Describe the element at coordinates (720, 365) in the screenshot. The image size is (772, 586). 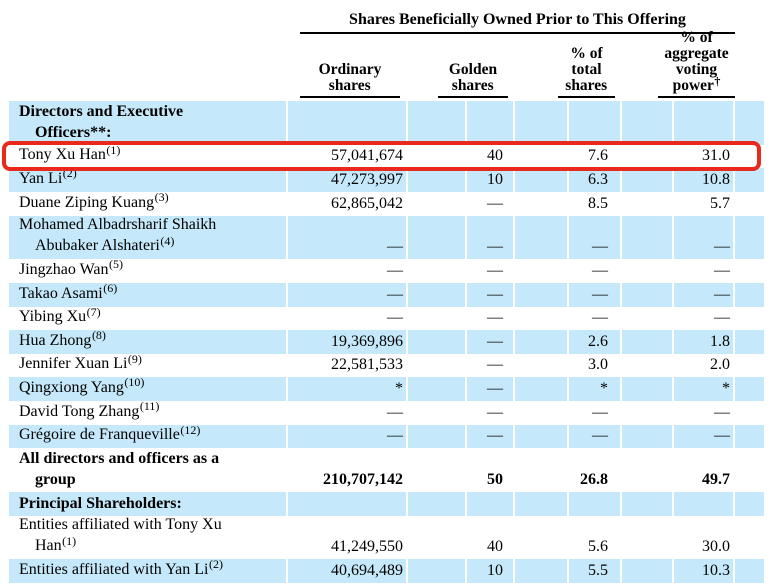
I see `voting-power-pct-value: 2.0` at that location.